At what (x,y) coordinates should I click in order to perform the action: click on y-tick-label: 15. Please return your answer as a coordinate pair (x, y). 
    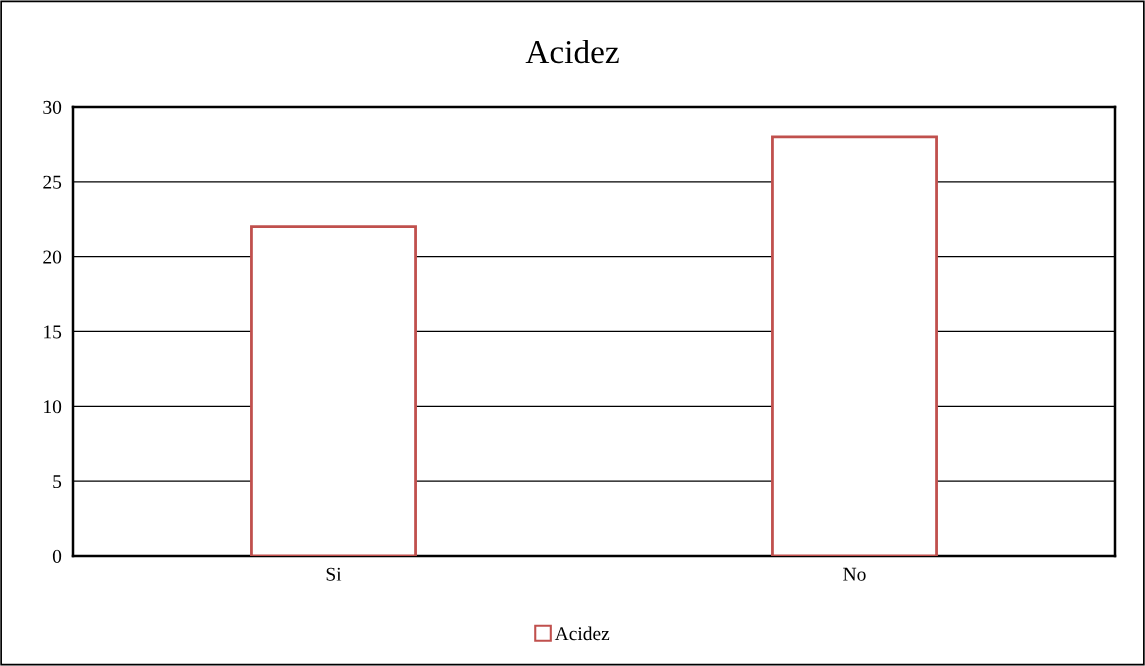
    Looking at the image, I should click on (53, 332).